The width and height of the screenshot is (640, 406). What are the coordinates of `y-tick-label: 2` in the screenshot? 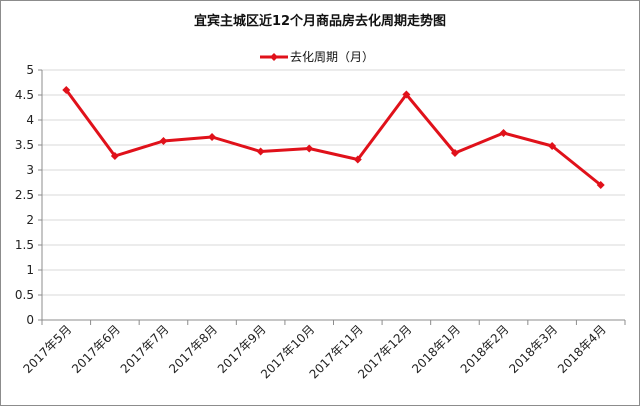 It's located at (30, 220).